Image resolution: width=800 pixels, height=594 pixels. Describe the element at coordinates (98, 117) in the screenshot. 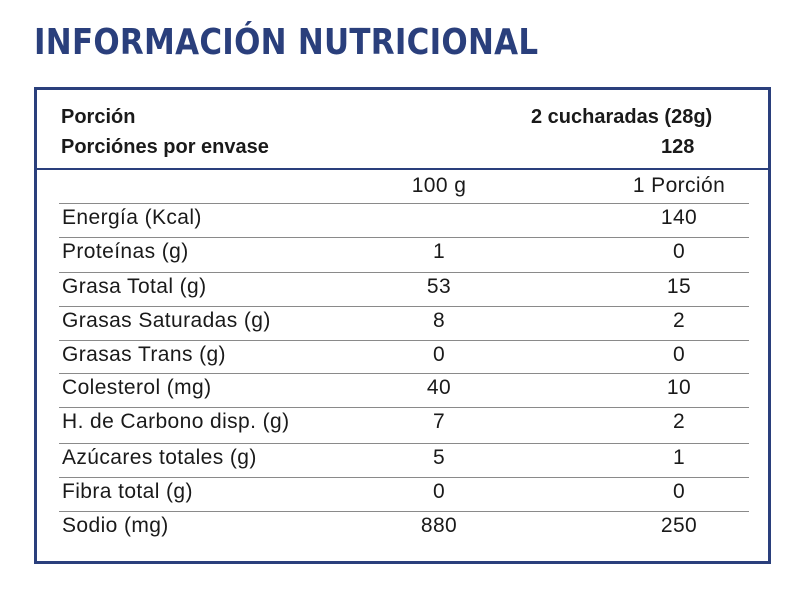

I see `portion-label: Porción` at that location.